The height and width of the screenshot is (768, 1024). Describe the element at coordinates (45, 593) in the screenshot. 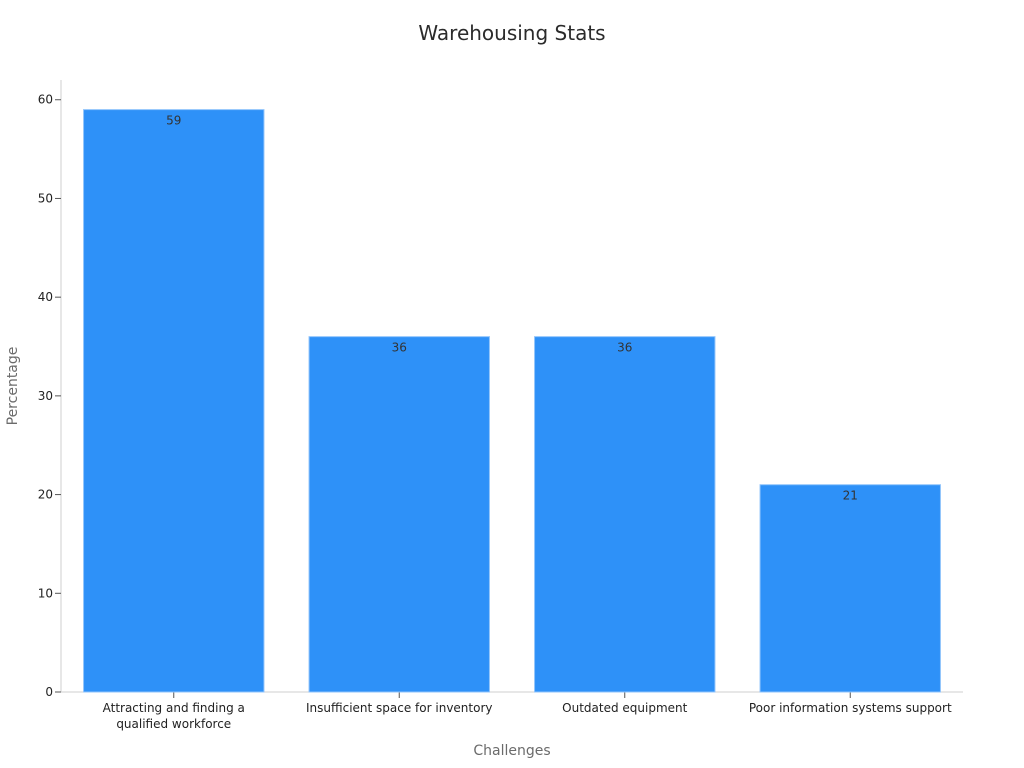

I see `y-tick-label: 10` at that location.